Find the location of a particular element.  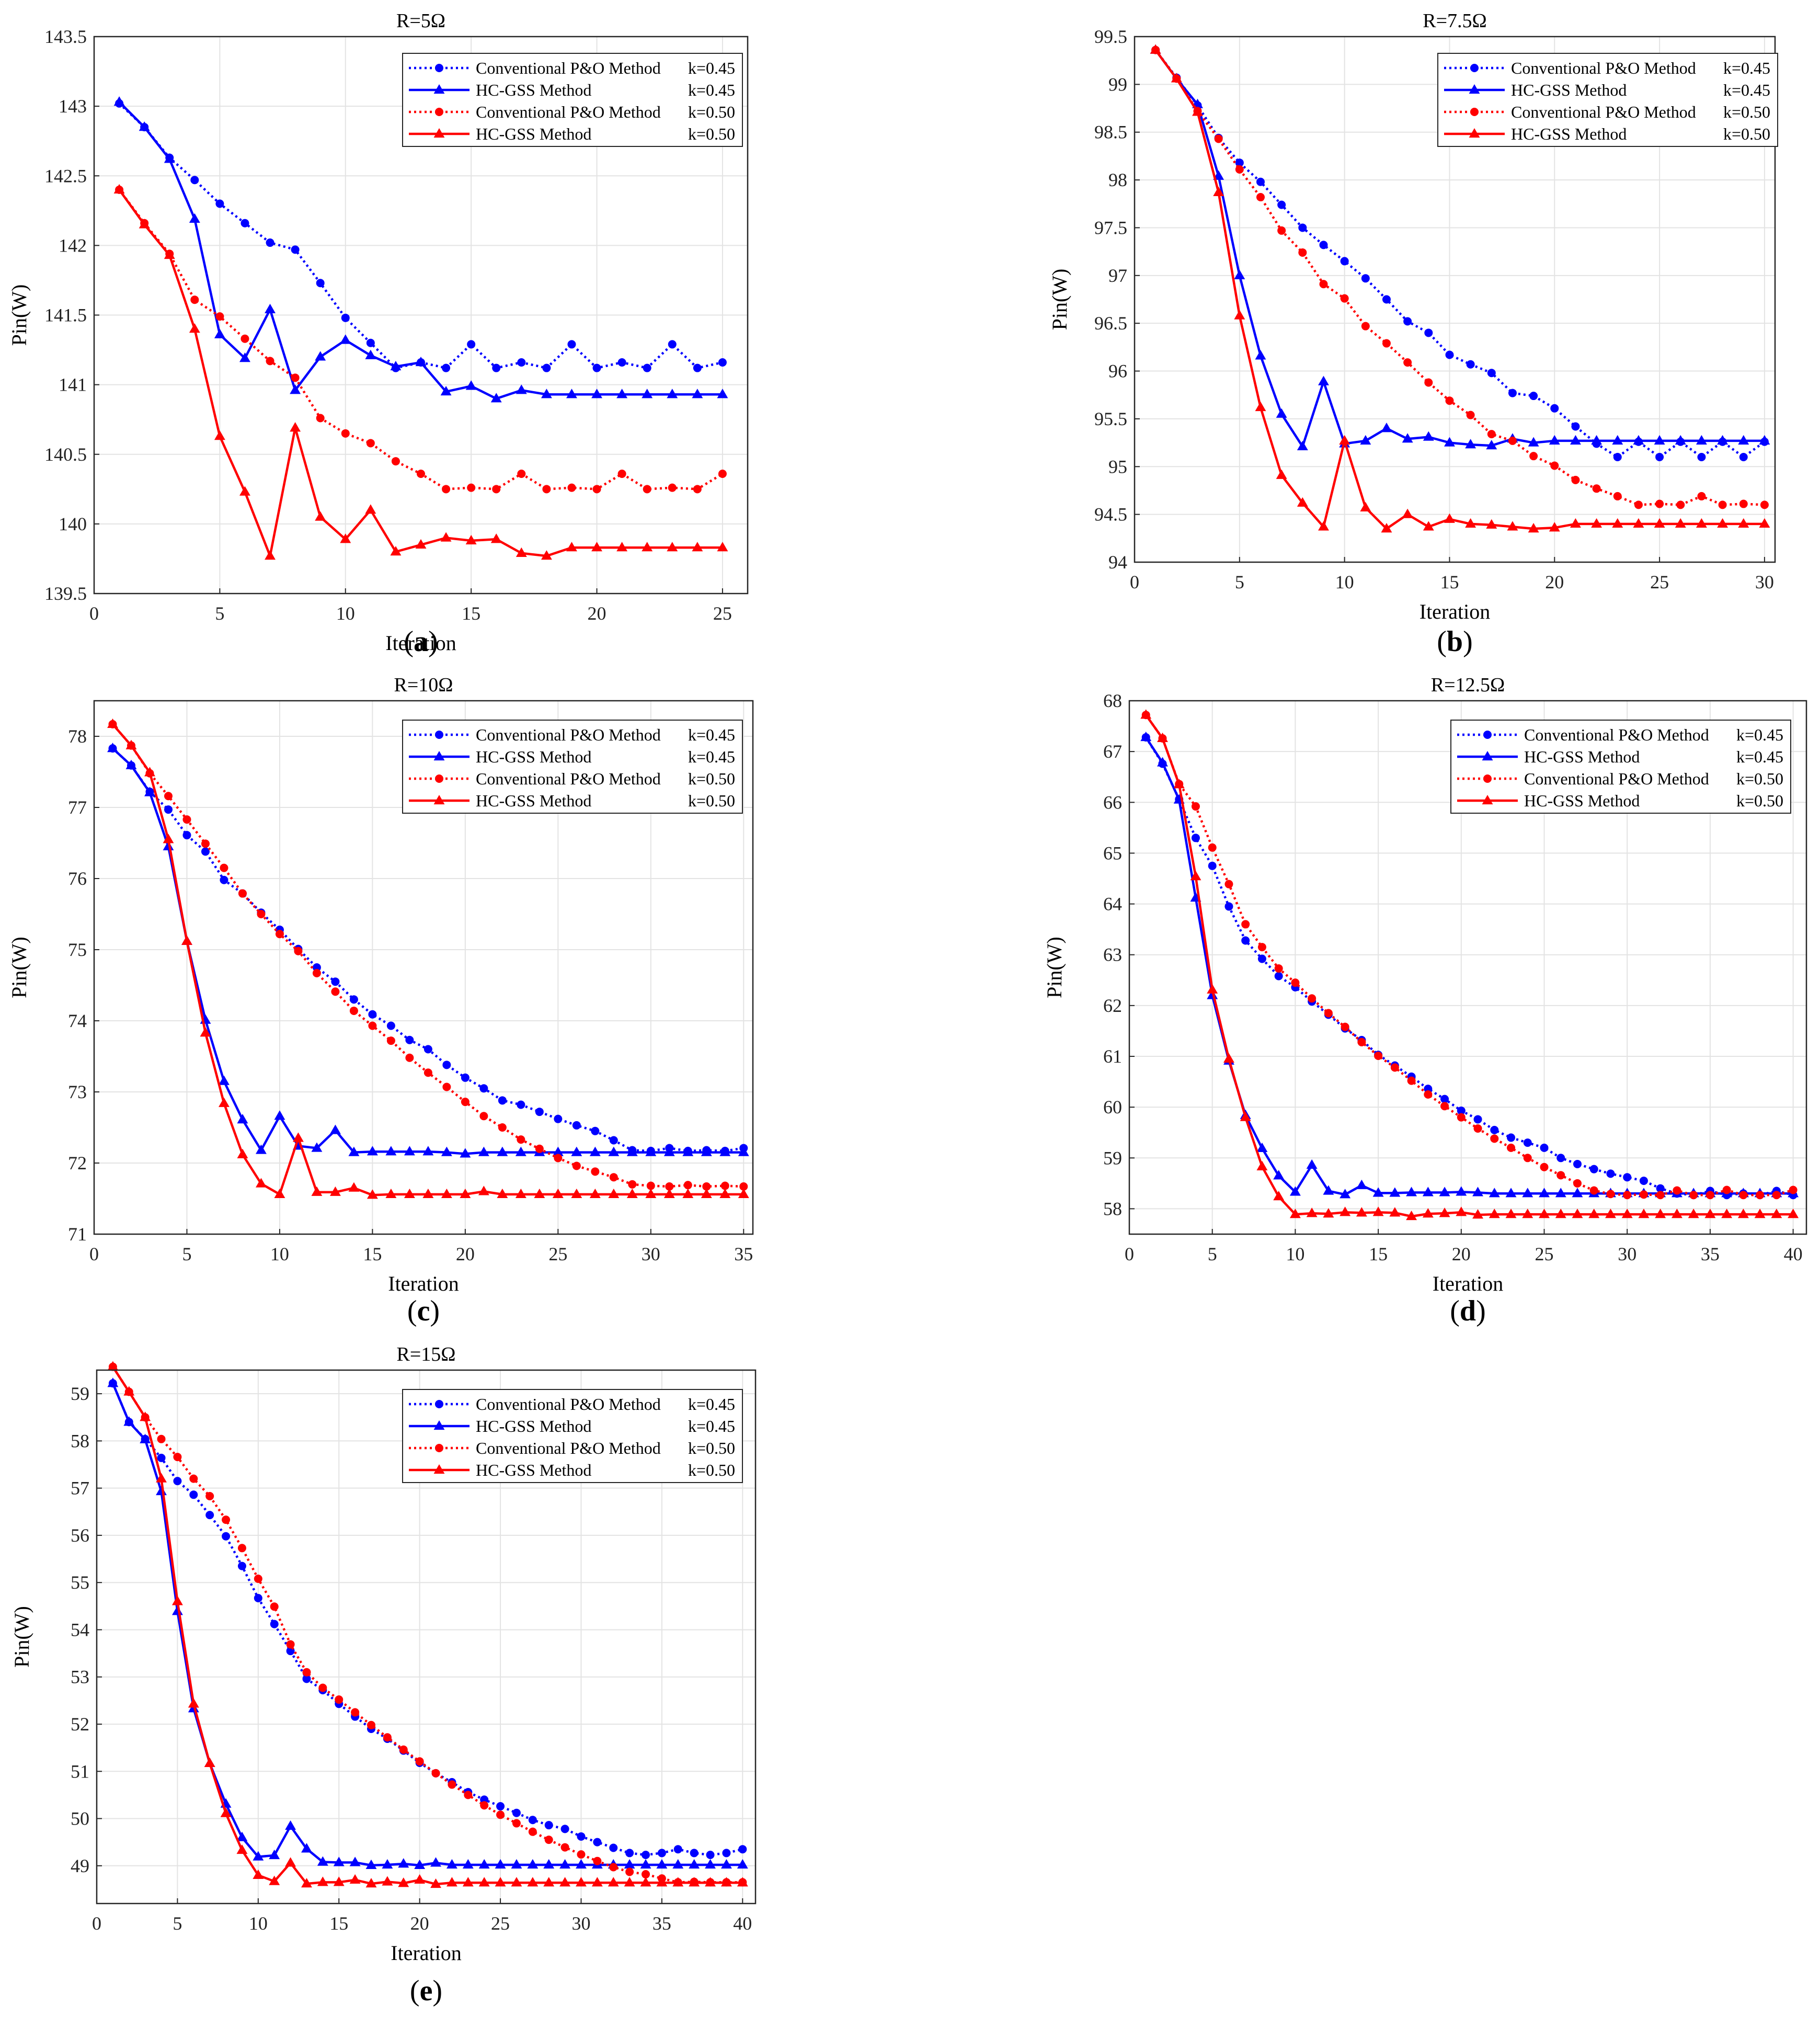

y-tick-label: 67 is located at coordinates (1112, 751).